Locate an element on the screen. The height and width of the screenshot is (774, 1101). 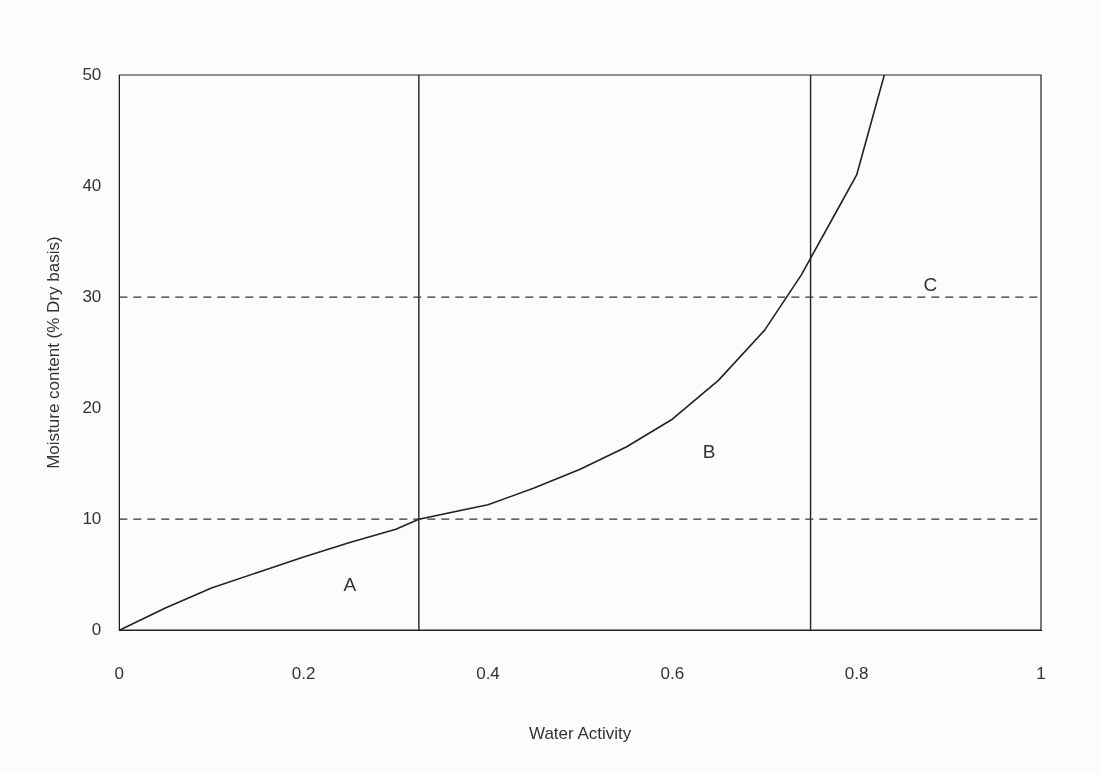
annotation: A is located at coordinates (350, 585).